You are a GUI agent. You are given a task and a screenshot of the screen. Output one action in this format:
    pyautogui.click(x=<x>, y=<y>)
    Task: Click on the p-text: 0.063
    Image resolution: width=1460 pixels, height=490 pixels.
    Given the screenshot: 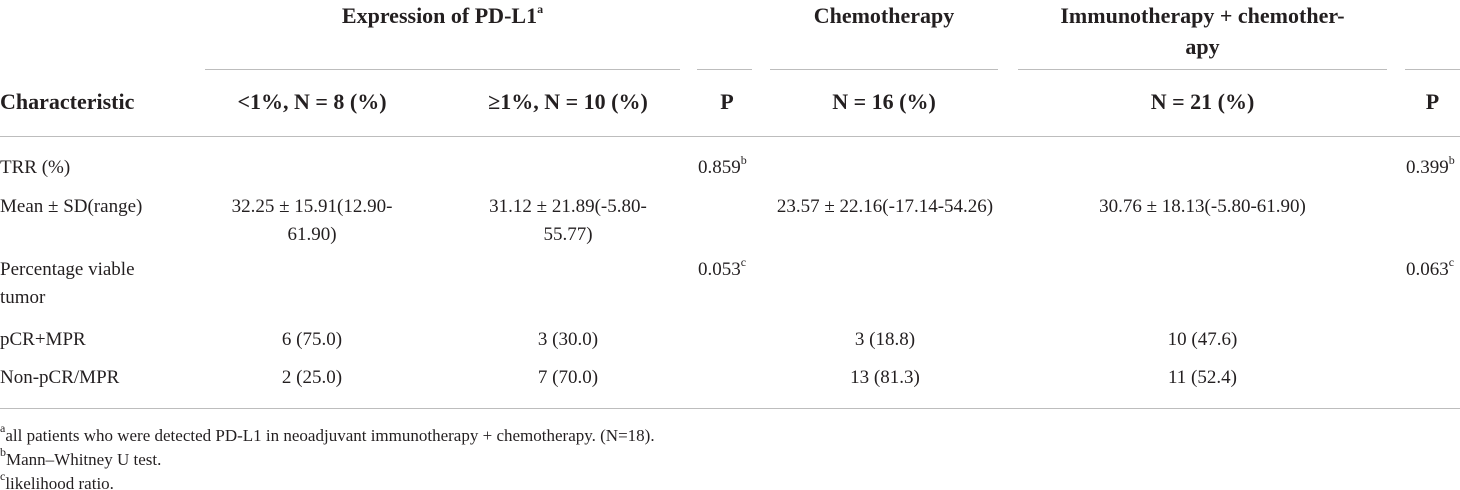 What is the action you would take?
    pyautogui.click(x=1427, y=269)
    